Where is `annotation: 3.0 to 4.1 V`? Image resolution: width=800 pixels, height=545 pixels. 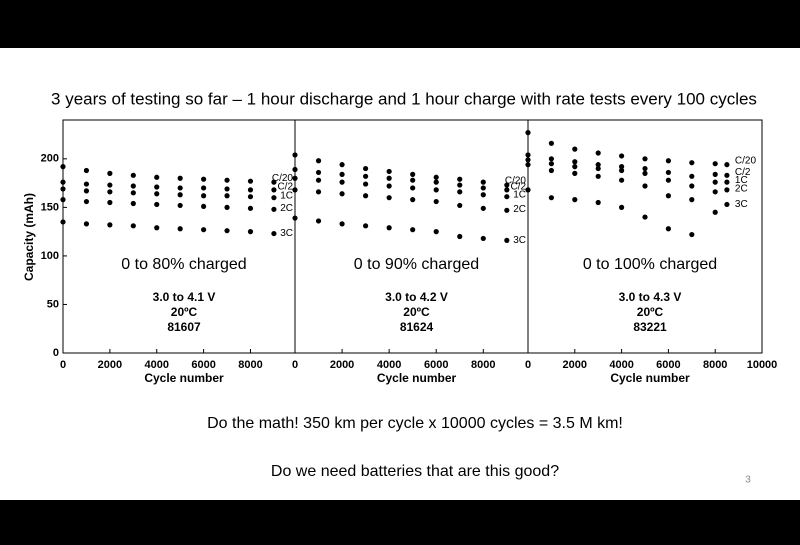 annotation: 3.0 to 4.1 V is located at coordinates (184, 297).